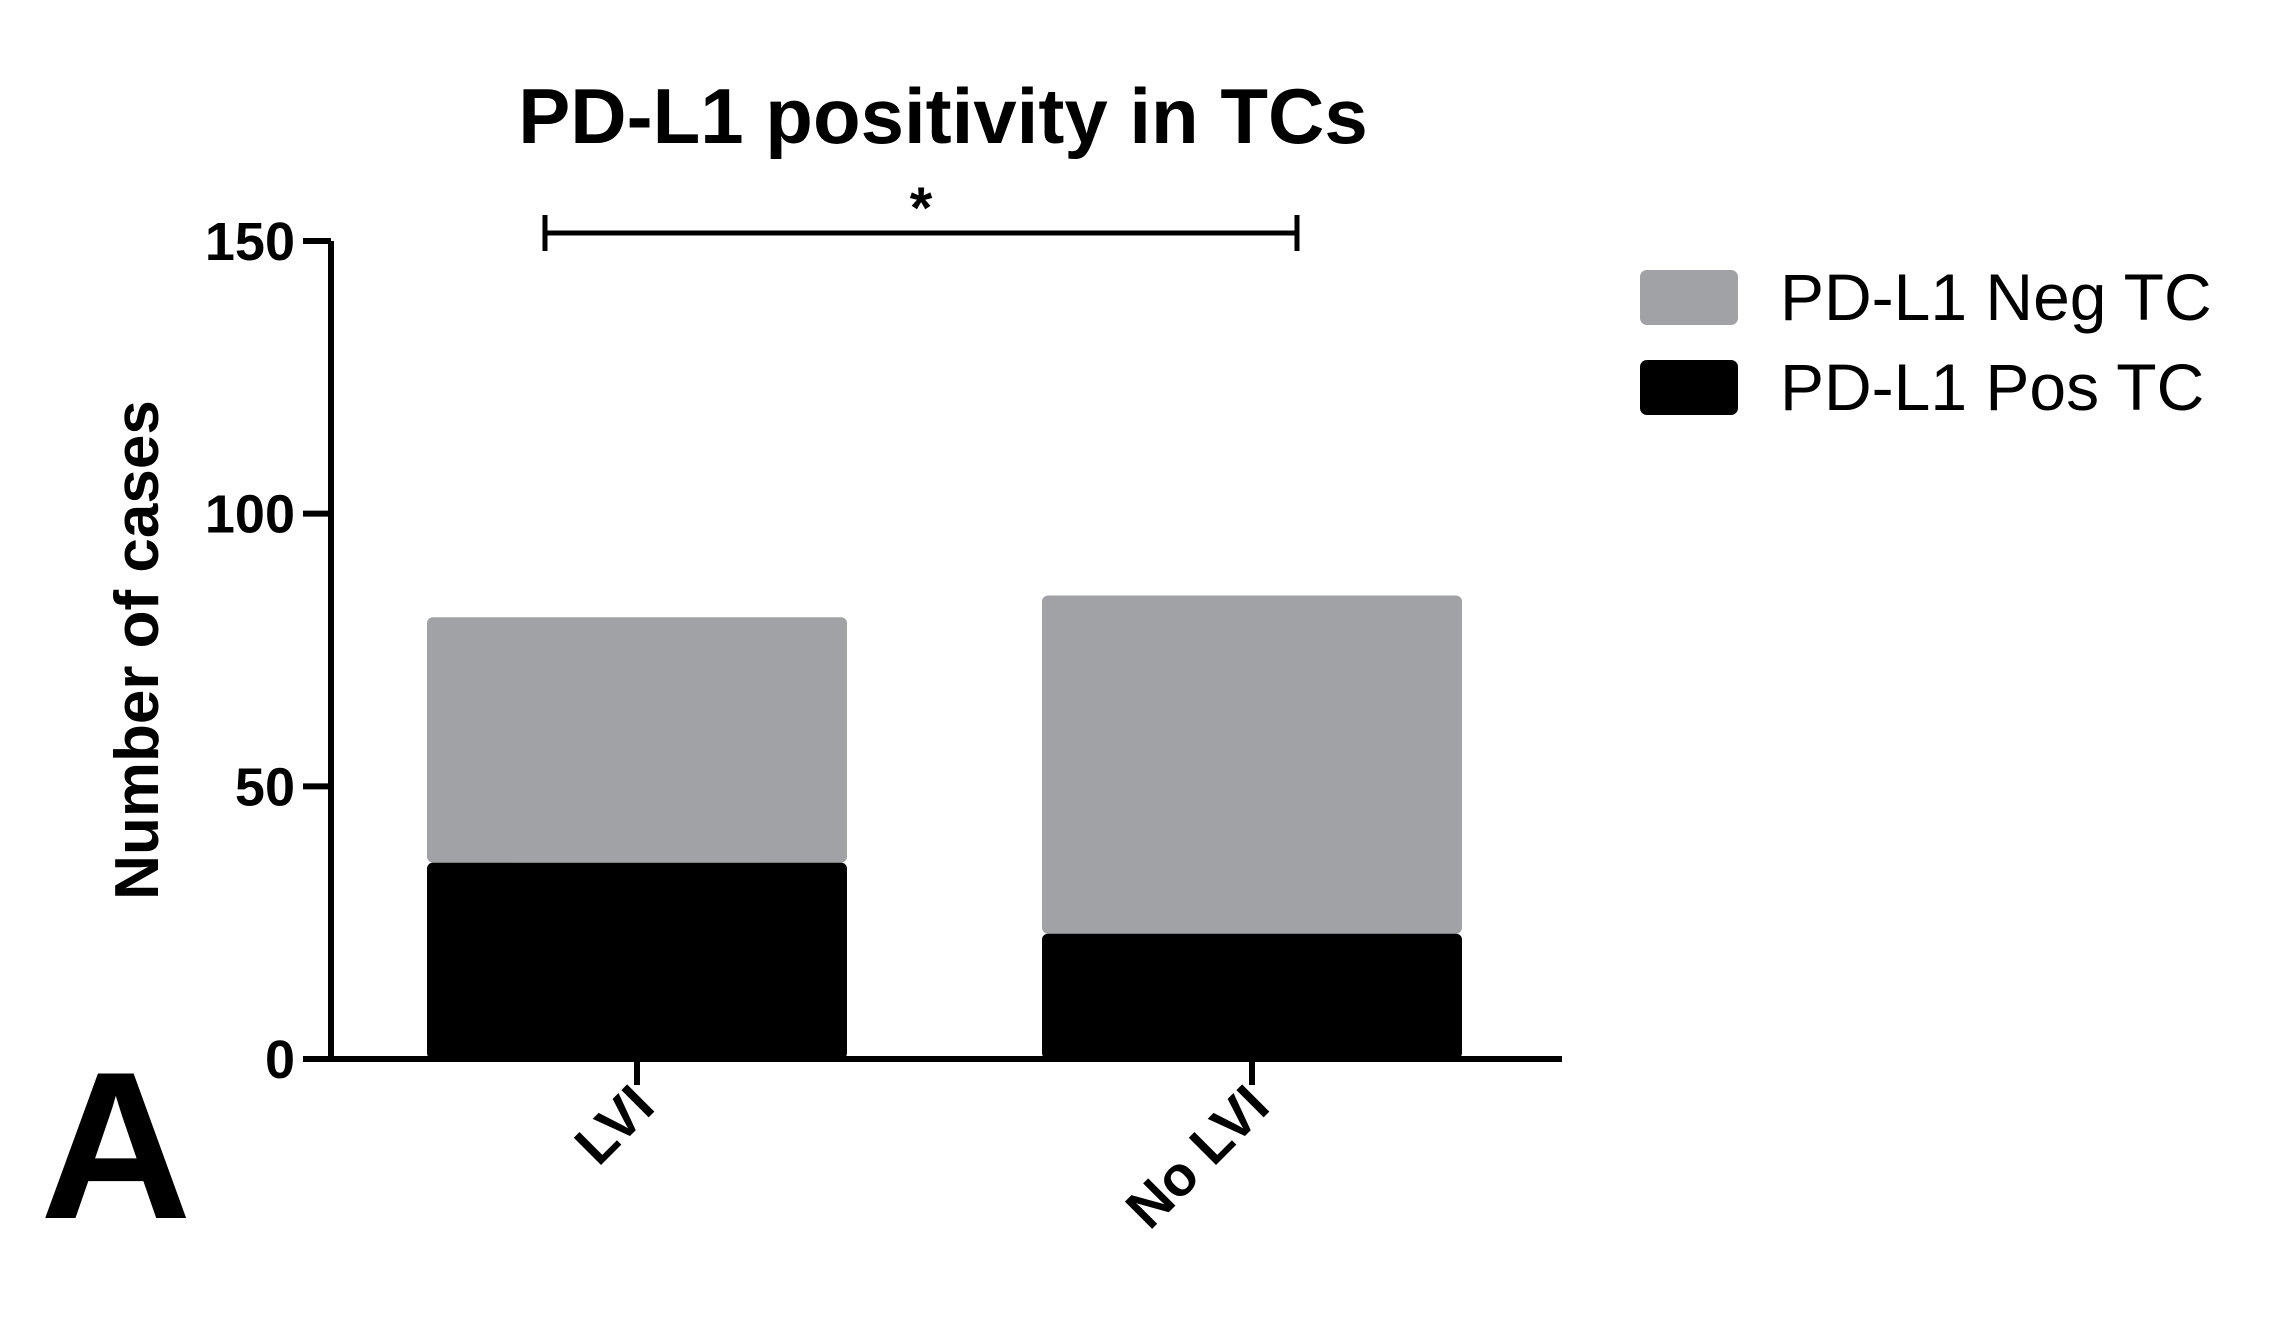 This screenshot has height=1336, width=2270. Describe the element at coordinates (1196, 1156) in the screenshot. I see `x-tick-label-no-lvi: No LVI` at that location.